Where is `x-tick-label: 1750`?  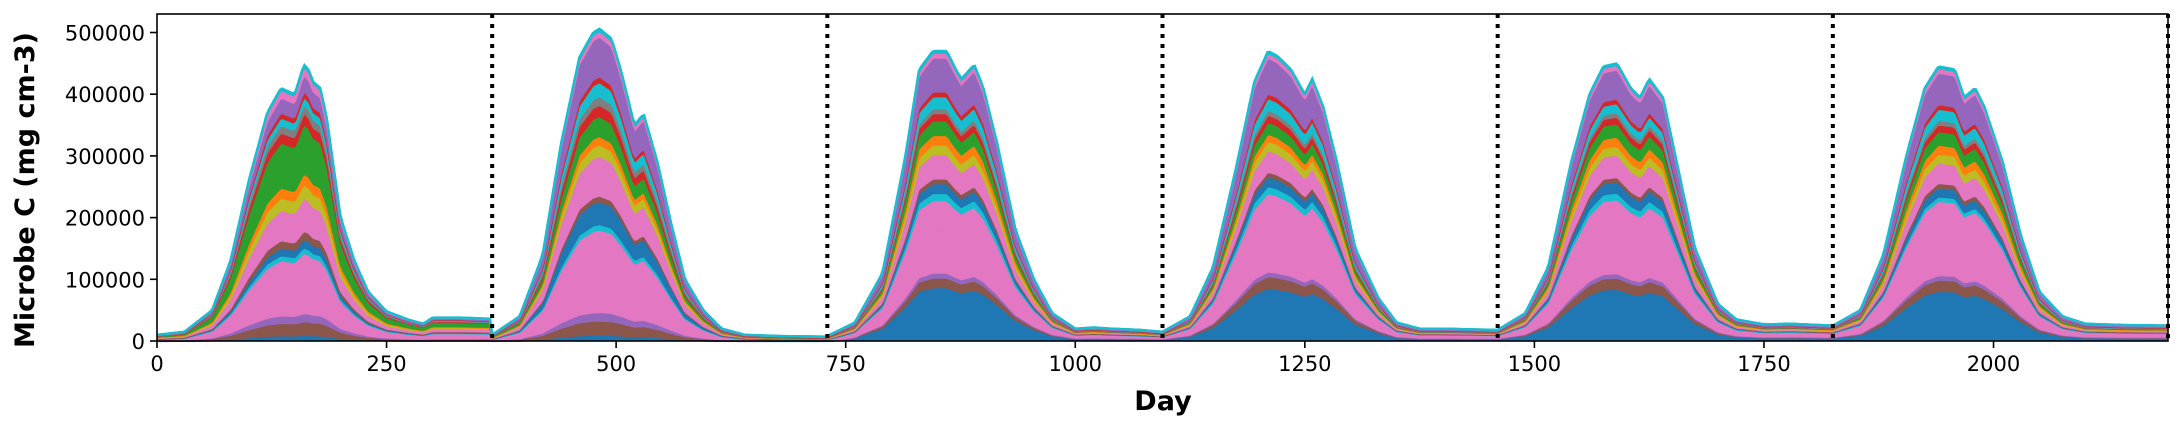
x-tick-label: 1750 is located at coordinates (1763, 364).